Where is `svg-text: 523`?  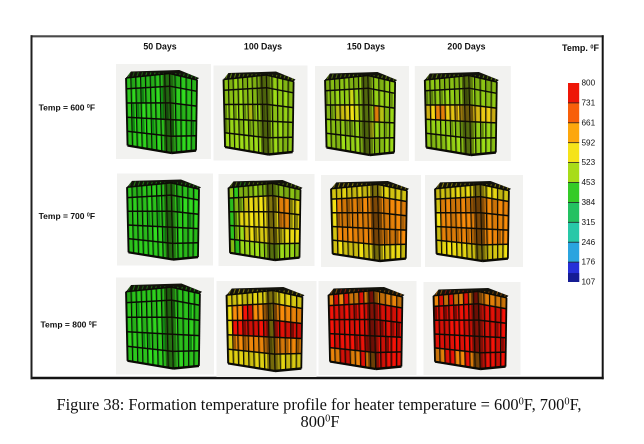 svg-text: 523 is located at coordinates (589, 162).